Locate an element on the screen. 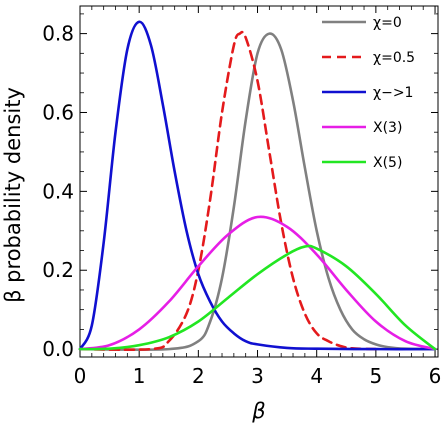 The width and height of the screenshot is (442, 441). y-tick-label: 0.6 is located at coordinates (58, 112).